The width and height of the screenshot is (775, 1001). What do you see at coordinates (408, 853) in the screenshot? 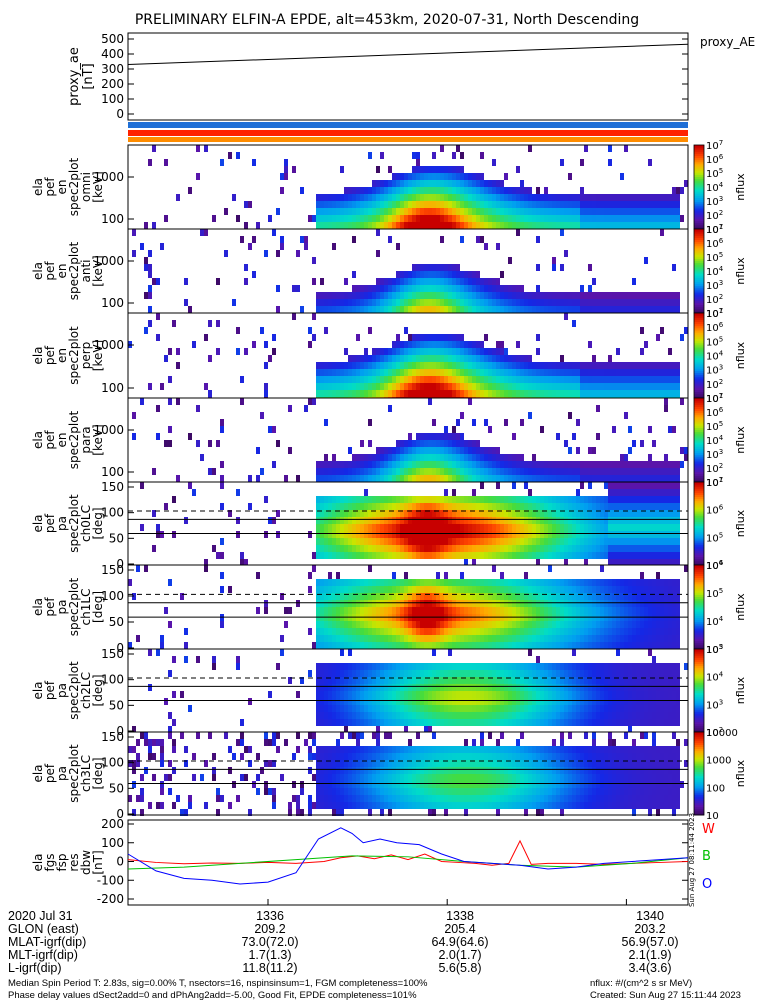
I see `fgs-series-W` at bounding box center [408, 853].